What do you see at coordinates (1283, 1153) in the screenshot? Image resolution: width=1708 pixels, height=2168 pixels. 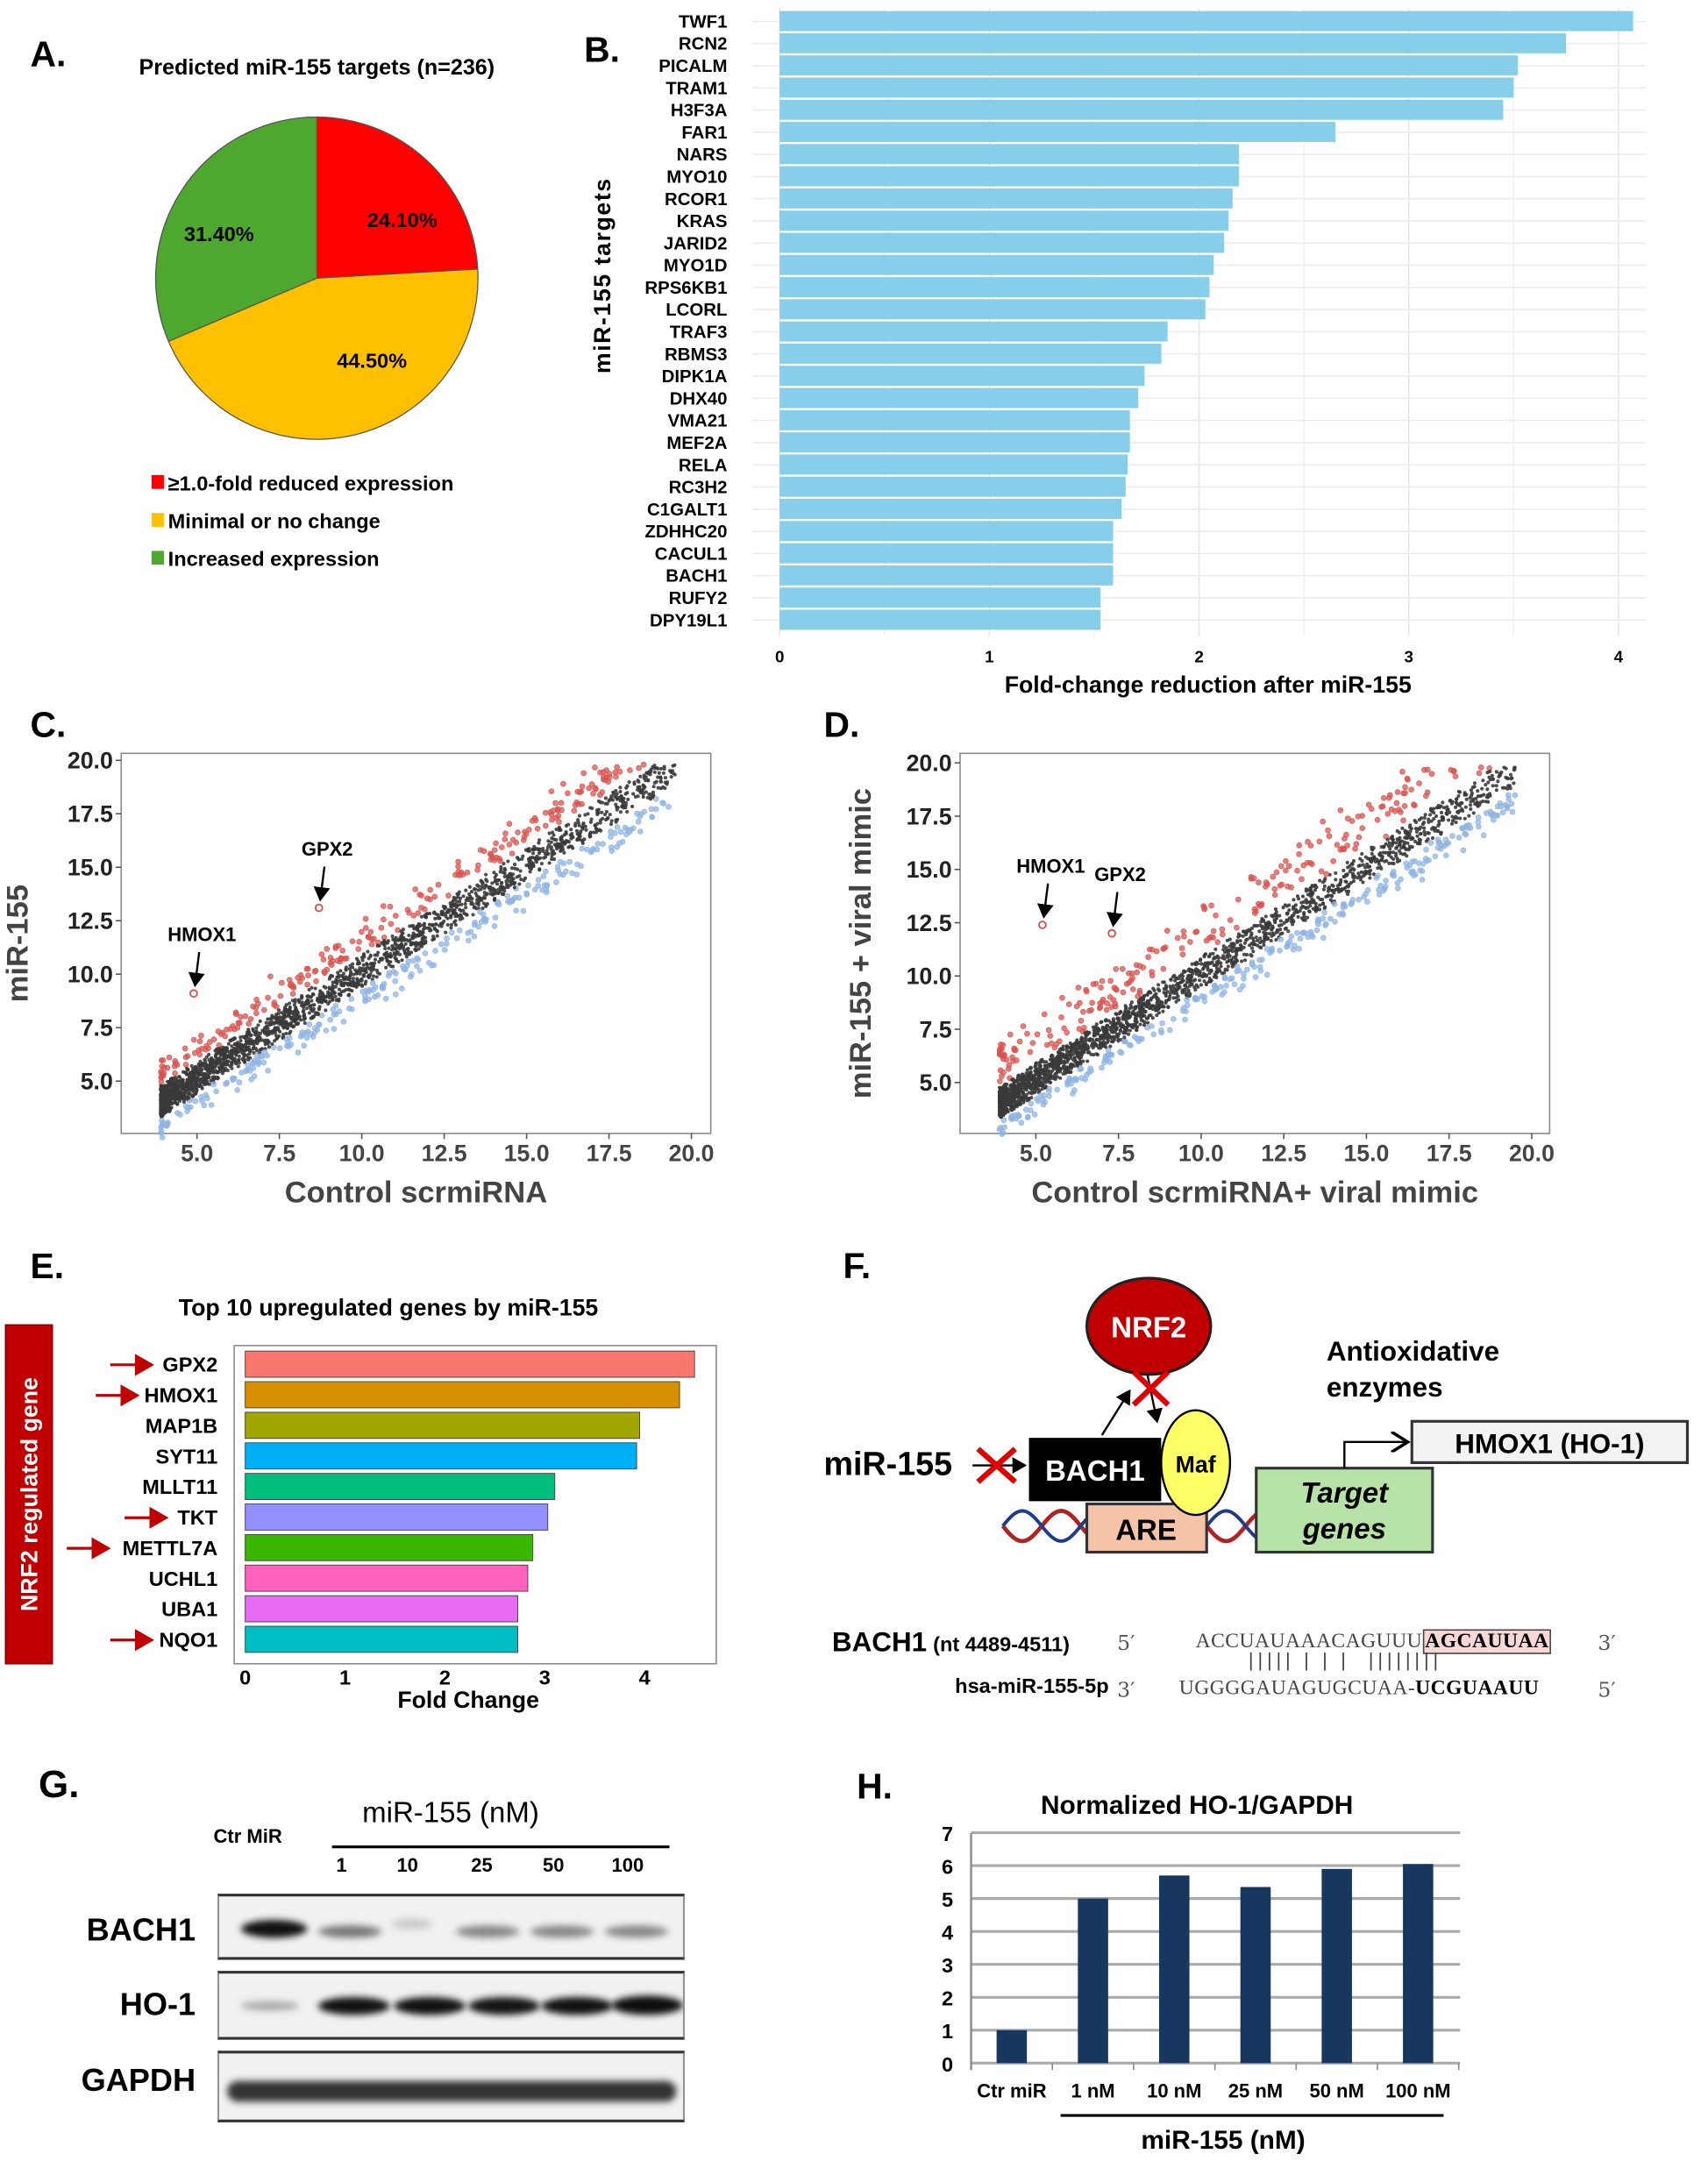 I see `x-tick-label: 12.5` at bounding box center [1283, 1153].